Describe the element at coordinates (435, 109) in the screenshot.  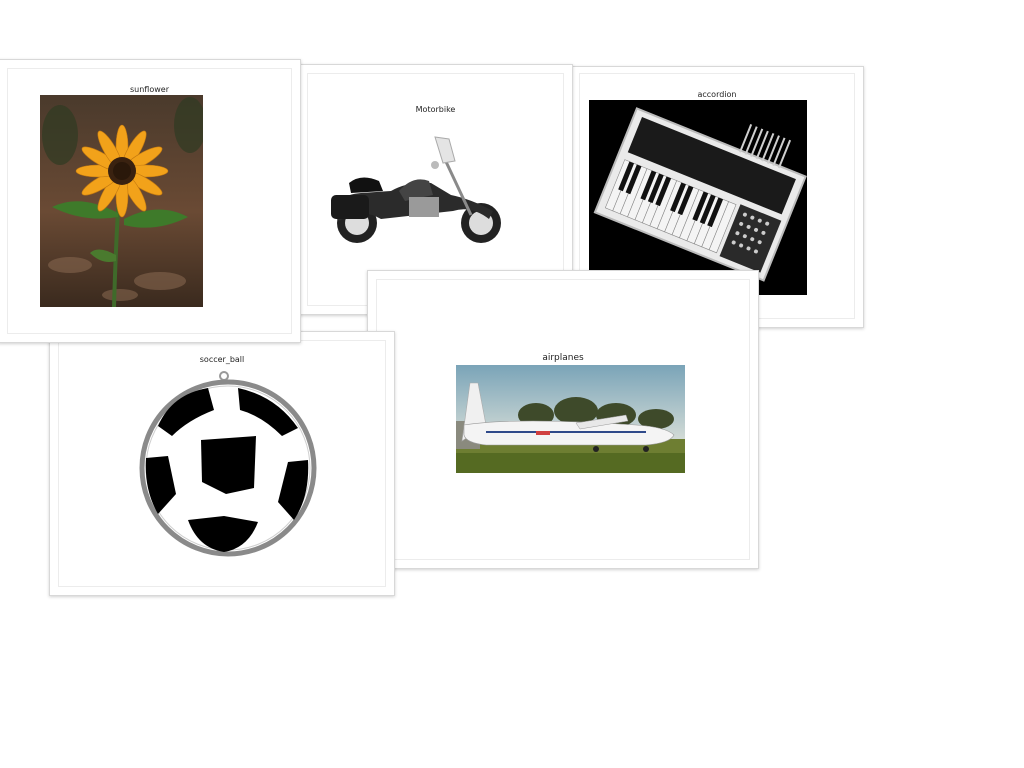
I see `card-title: Motorbike` at that location.